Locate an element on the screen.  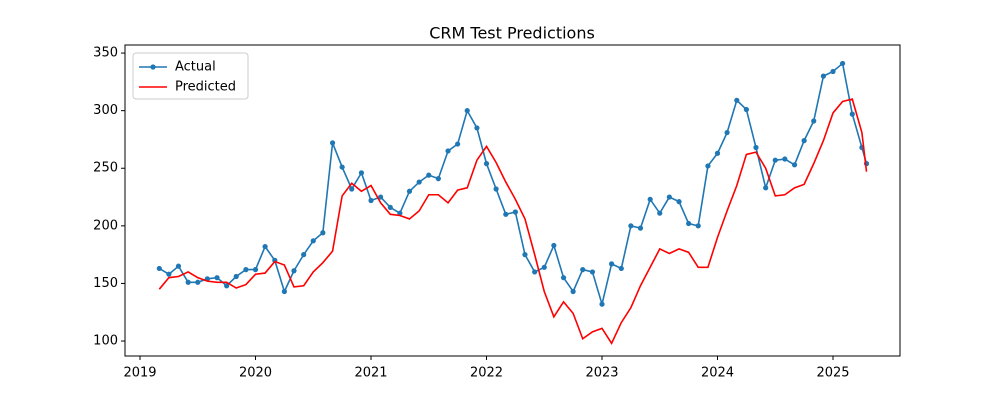
legend-label: Predicted is located at coordinates (205, 87).